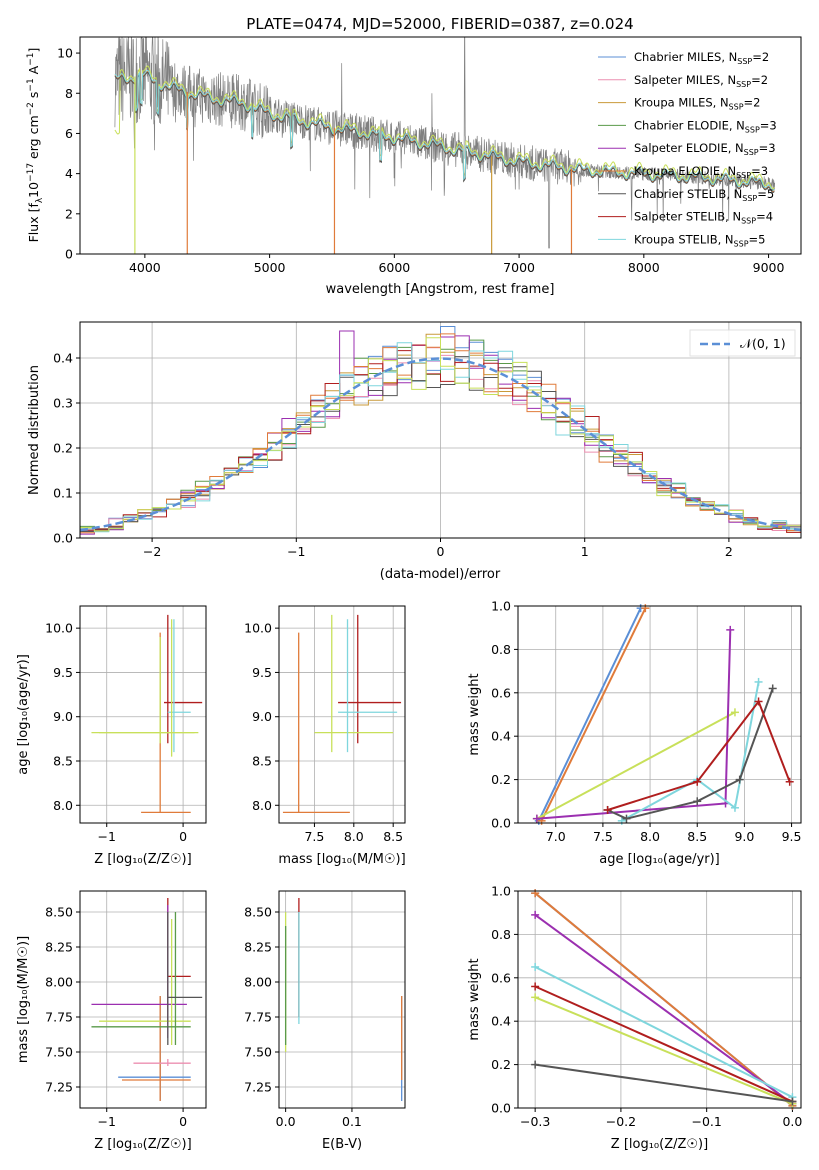  I want to click on x-tick-label: 9000, so click(769, 267).